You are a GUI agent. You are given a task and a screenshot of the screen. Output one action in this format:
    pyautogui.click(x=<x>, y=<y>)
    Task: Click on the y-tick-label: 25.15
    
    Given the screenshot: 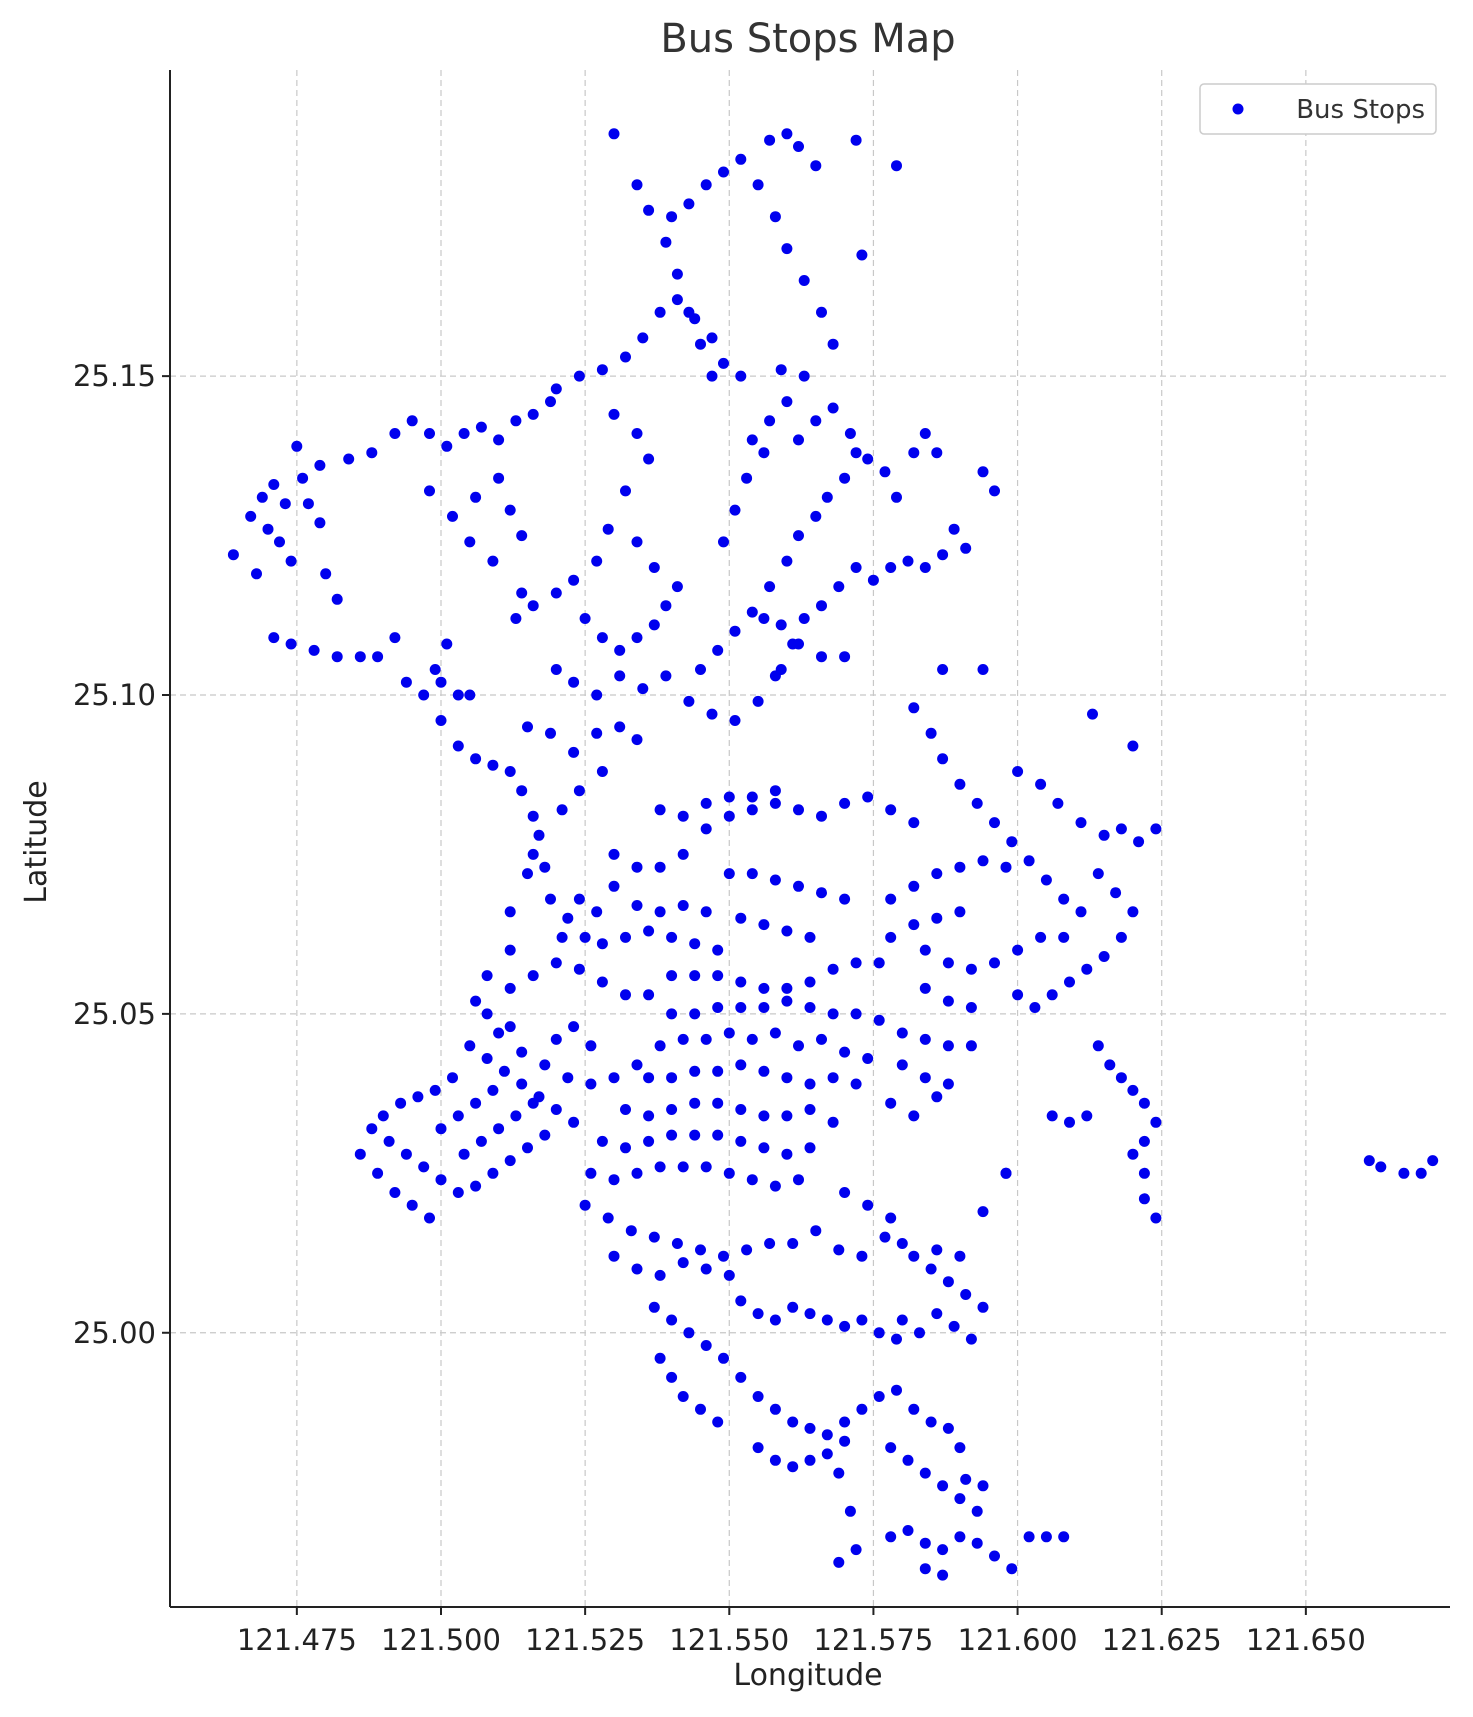 What is the action you would take?
    pyautogui.click(x=114, y=376)
    